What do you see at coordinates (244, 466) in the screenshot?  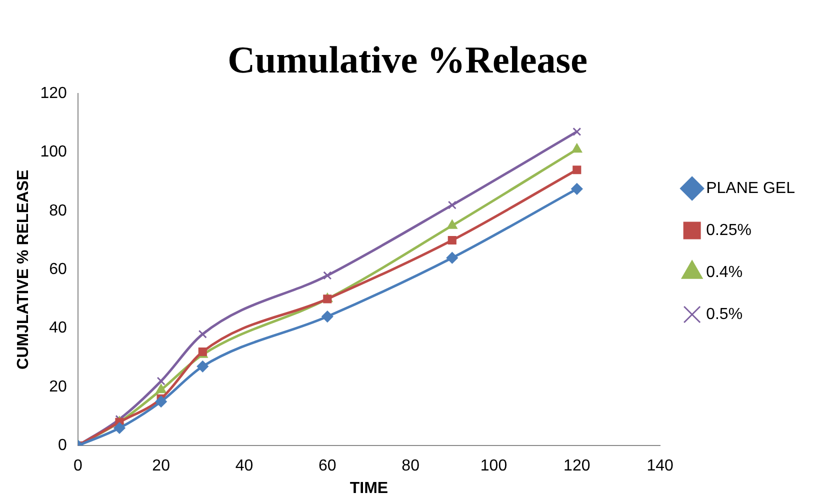 I see `x-tick-label: 40` at bounding box center [244, 466].